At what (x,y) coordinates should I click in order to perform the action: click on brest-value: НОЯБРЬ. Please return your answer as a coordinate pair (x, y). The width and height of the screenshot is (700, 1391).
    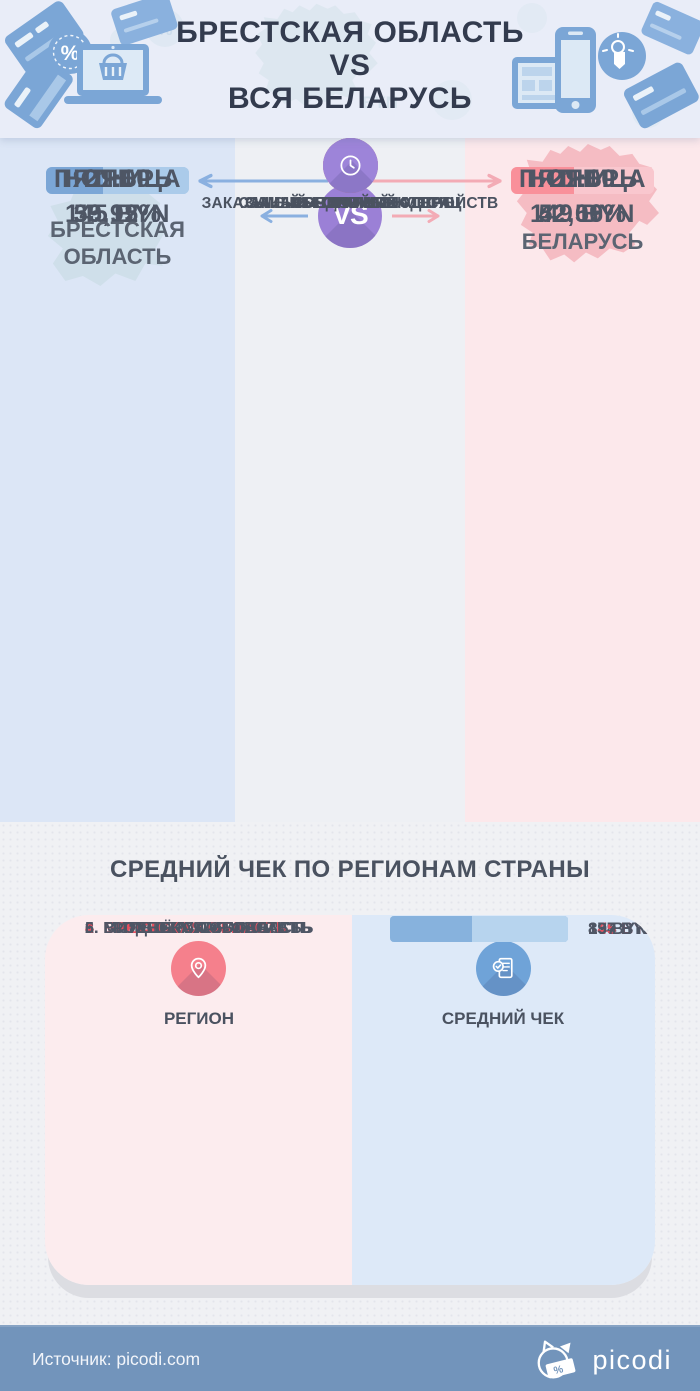
    Looking at the image, I should click on (117, 179).